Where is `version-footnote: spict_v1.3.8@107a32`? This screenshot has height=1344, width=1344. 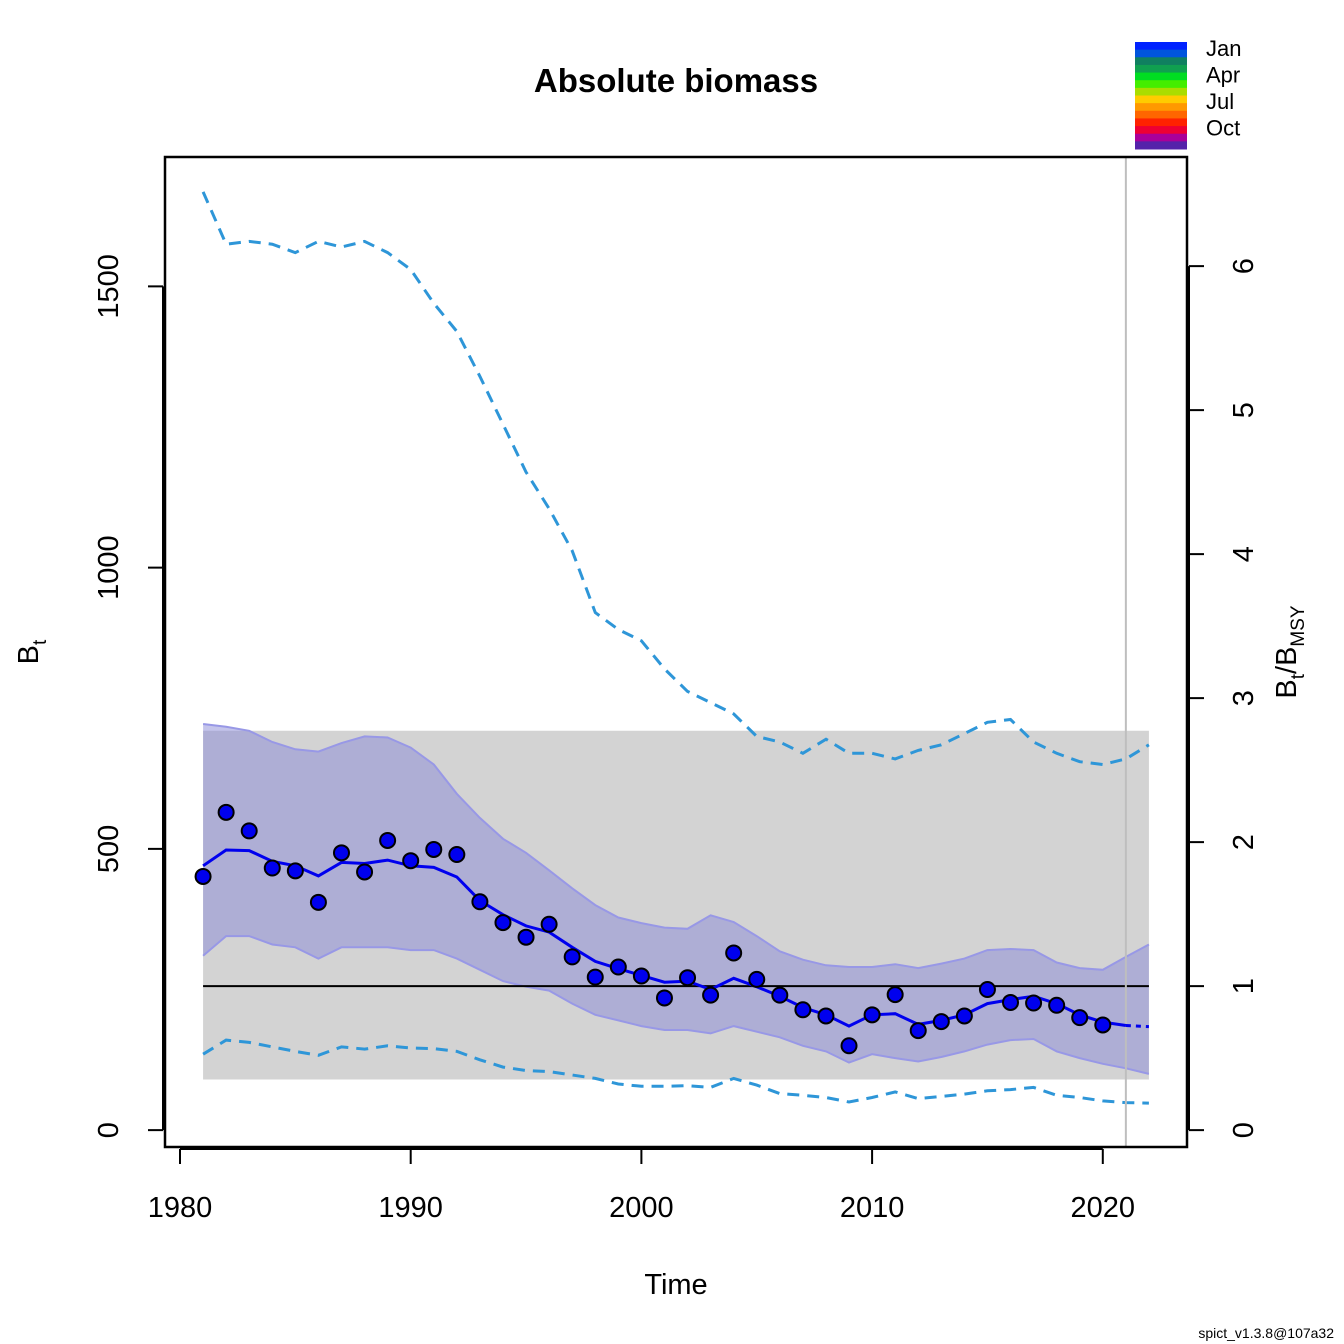
version-footnote: spict_v1.3.8@107a32 is located at coordinates (1266, 1333).